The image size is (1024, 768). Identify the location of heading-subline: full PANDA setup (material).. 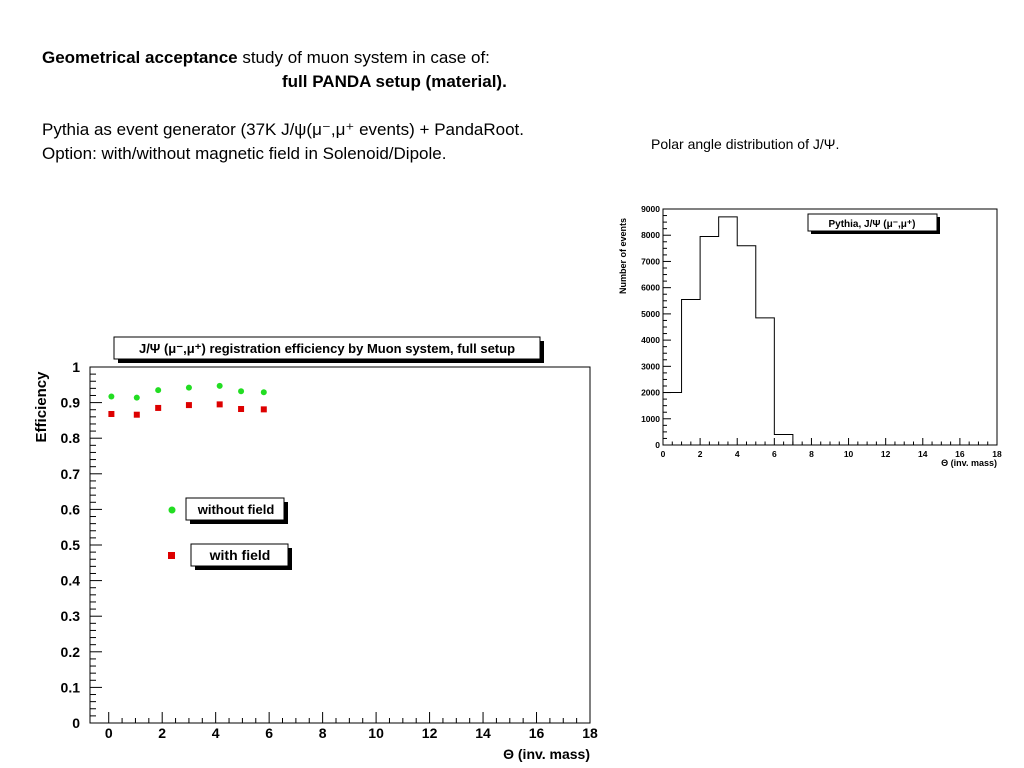
(394, 81).